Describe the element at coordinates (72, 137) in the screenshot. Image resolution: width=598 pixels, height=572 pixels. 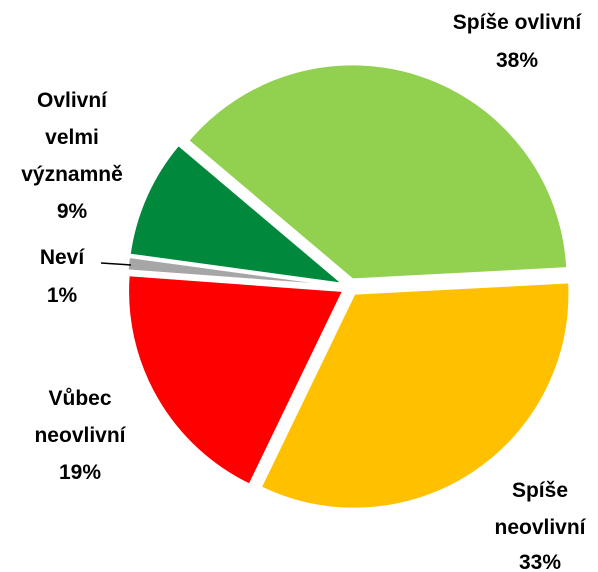
I see `slice-label: Ovlivní velmi významně` at that location.